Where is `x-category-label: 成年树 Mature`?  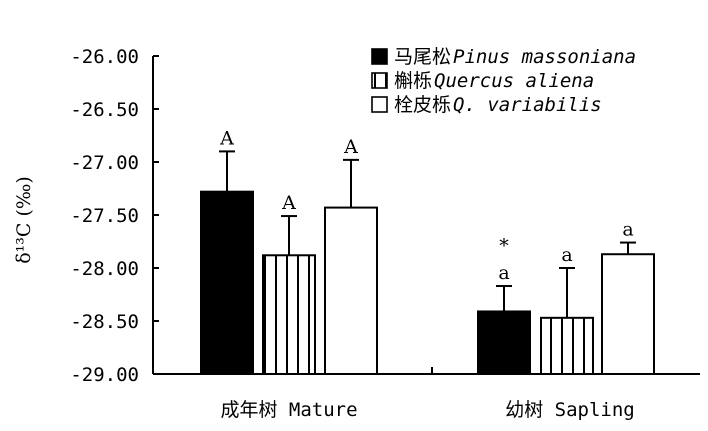 x-category-label: 成年树 Mature is located at coordinates (288, 410).